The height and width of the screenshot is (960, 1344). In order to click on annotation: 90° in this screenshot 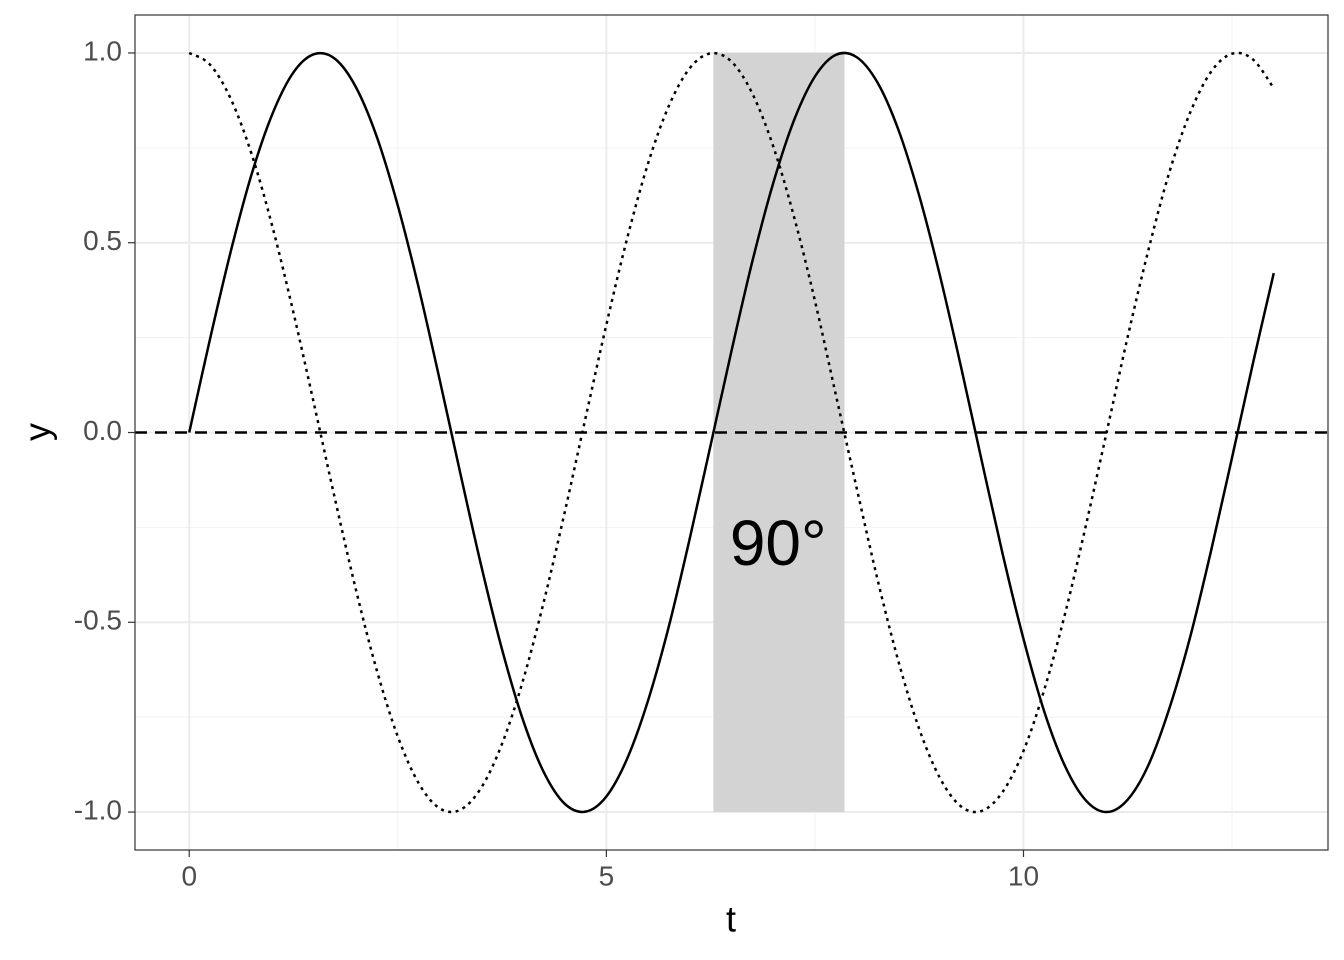, I will do `click(778, 543)`.